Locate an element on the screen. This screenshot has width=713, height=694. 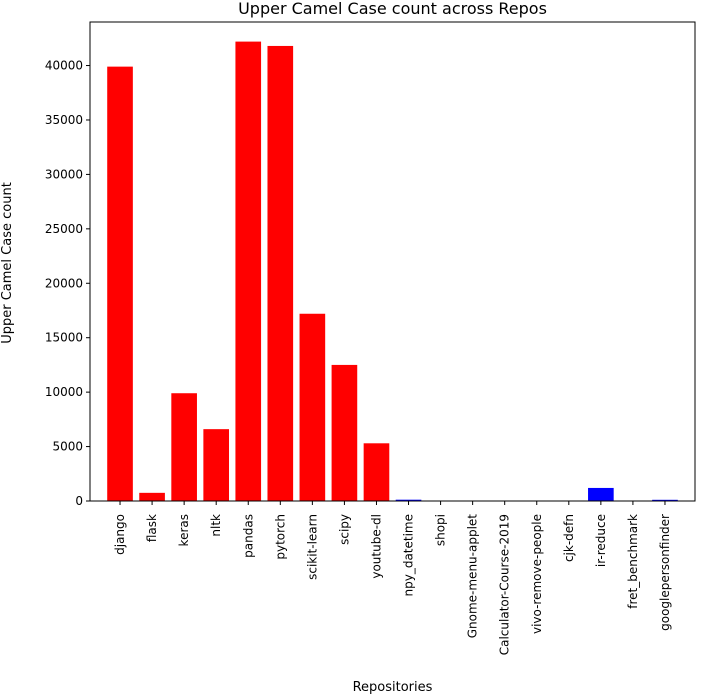
bar-ir-reduce is located at coordinates (601, 494).